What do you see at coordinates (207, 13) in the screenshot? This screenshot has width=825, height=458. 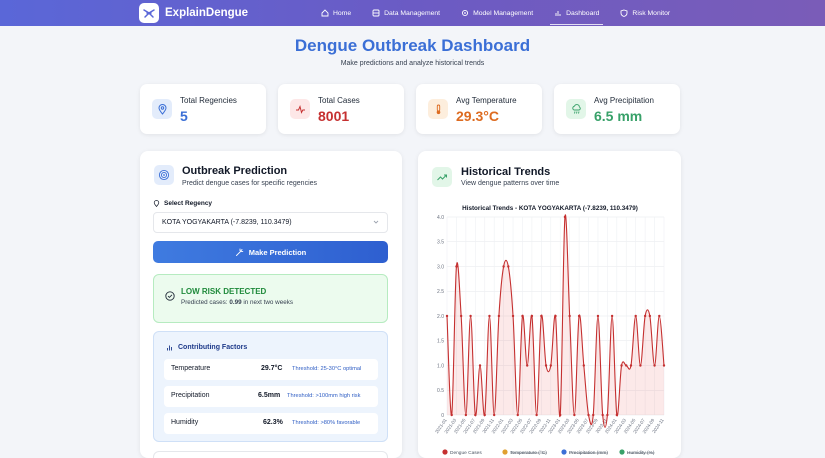 I see `brand-name: ExplainDengue` at bounding box center [207, 13].